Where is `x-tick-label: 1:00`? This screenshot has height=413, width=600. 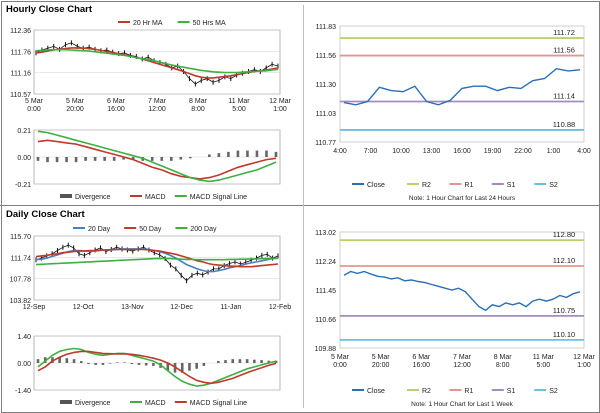
x-tick-label: 1:00 is located at coordinates (554, 151).